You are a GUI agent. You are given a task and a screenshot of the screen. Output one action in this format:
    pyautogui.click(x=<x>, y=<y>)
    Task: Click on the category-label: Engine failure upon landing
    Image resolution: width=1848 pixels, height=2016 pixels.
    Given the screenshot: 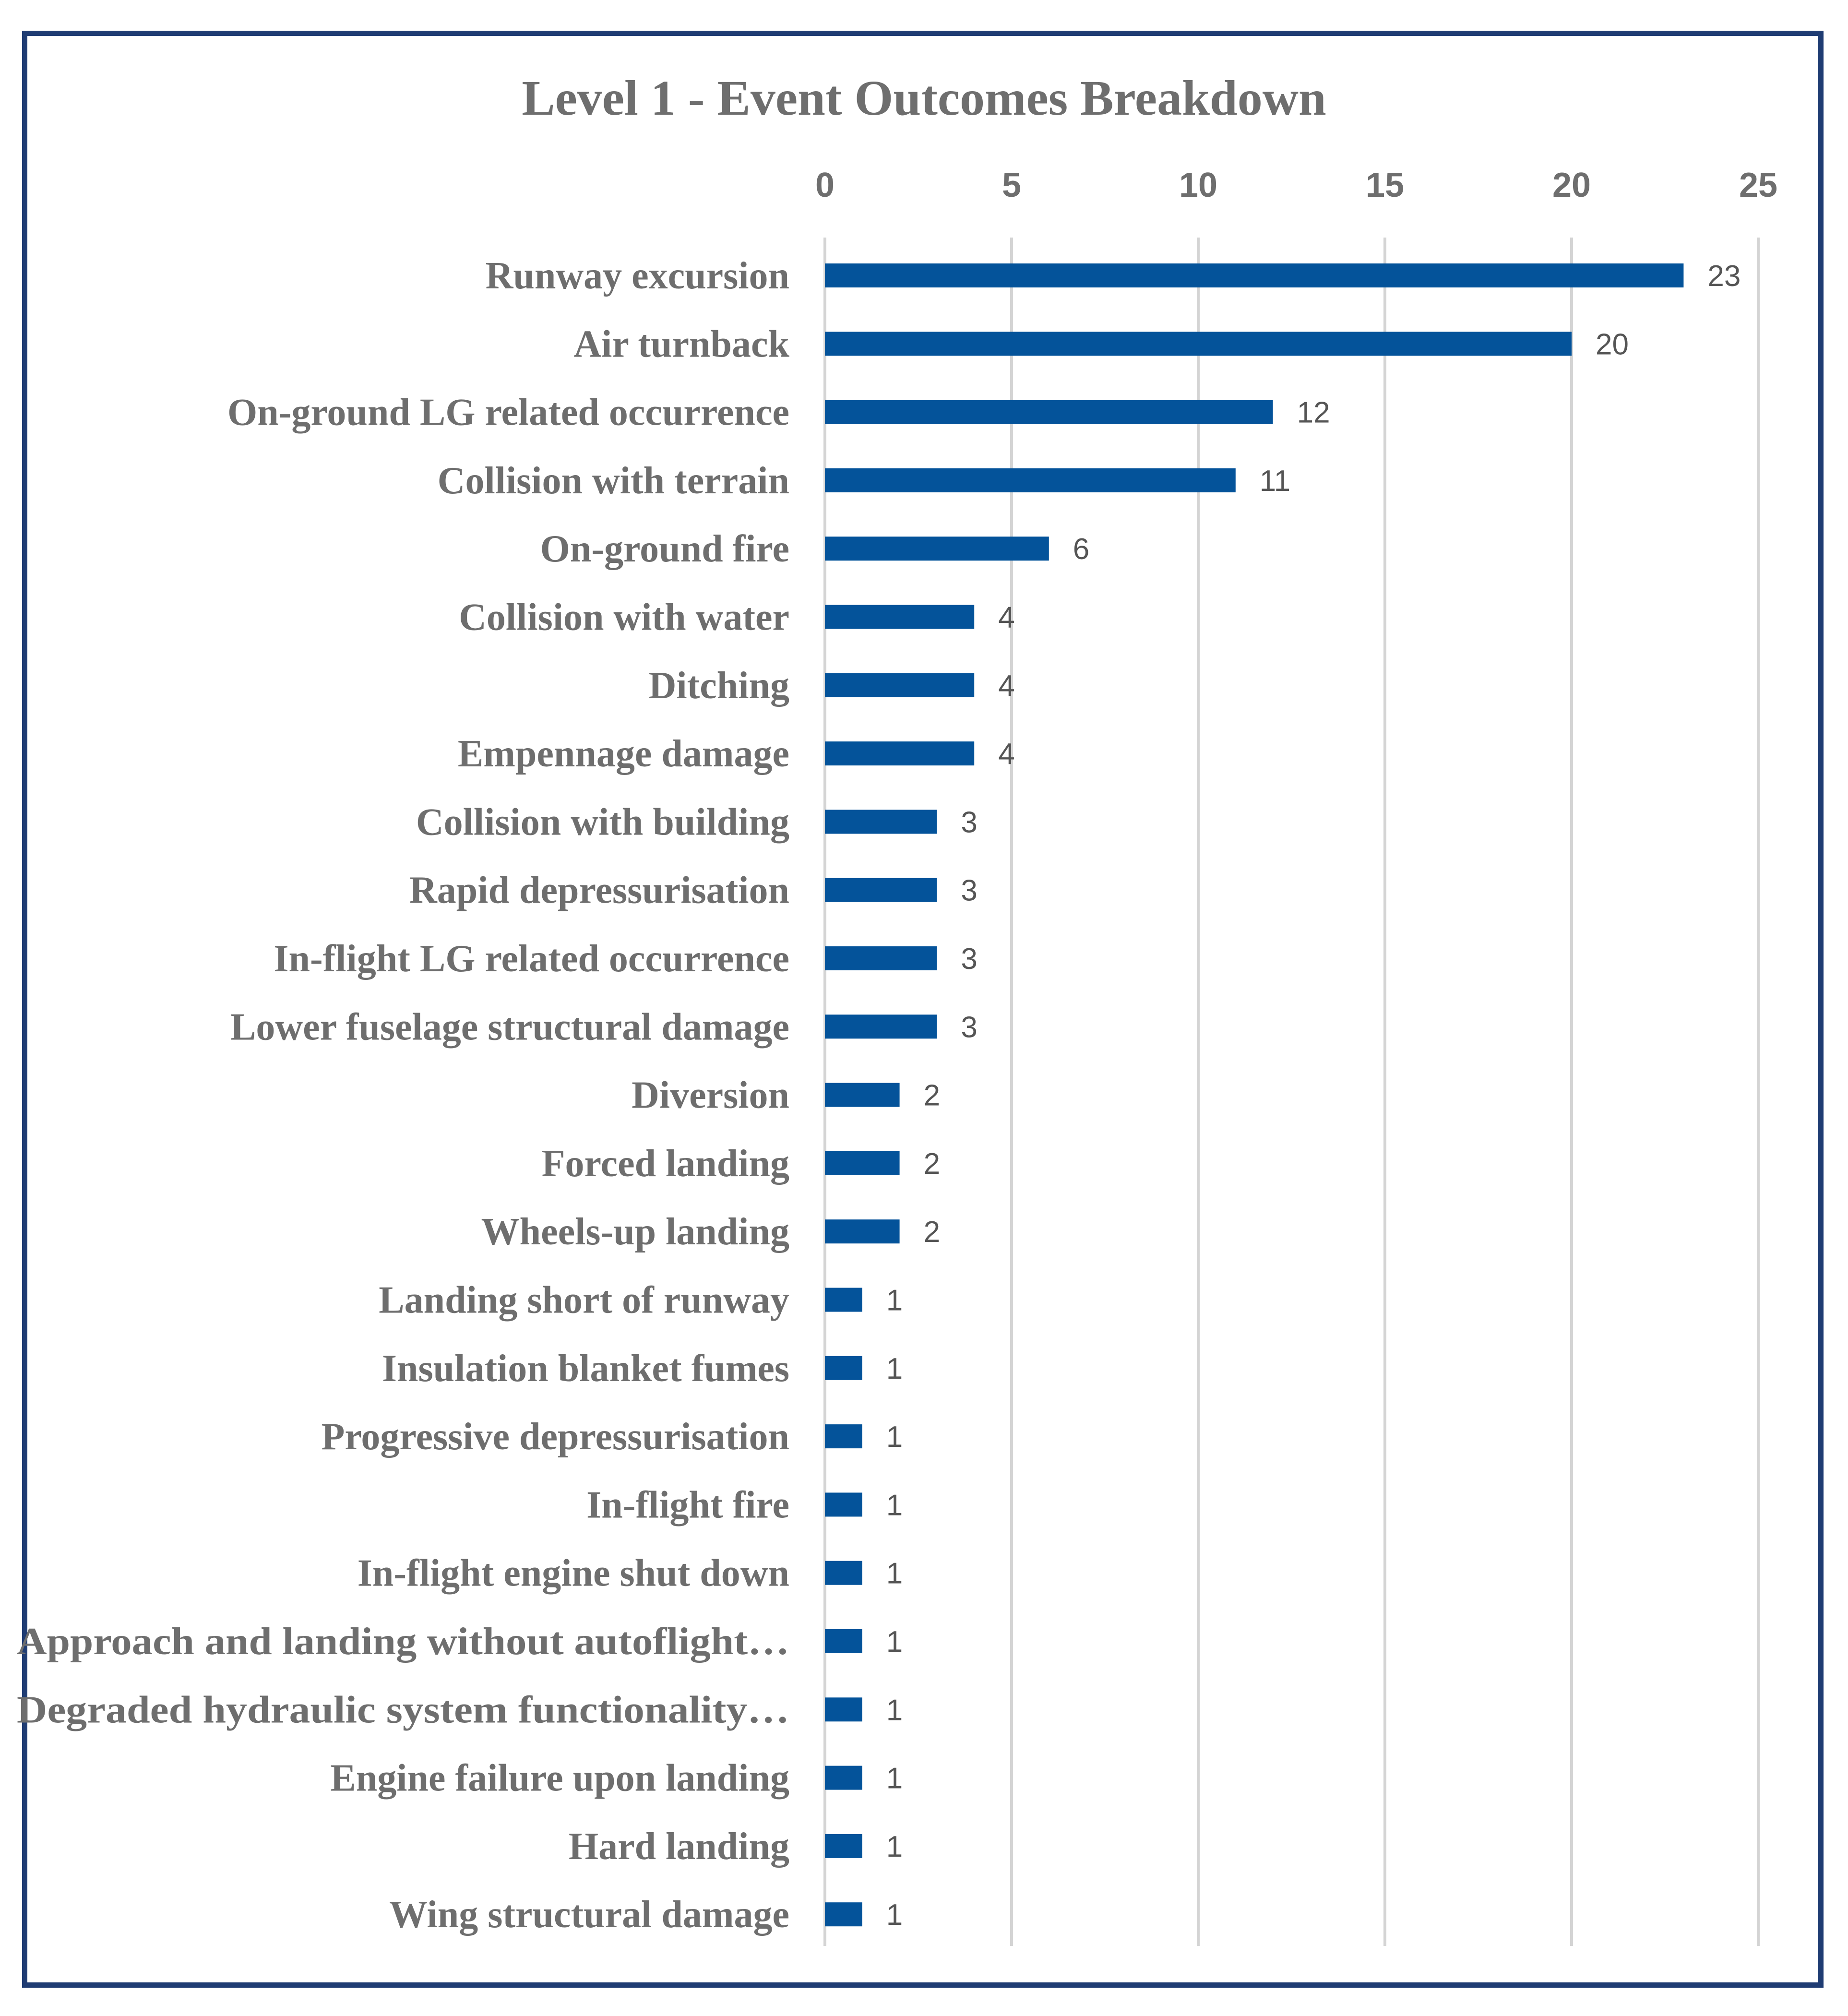 What is the action you would take?
    pyautogui.click(x=559, y=1779)
    